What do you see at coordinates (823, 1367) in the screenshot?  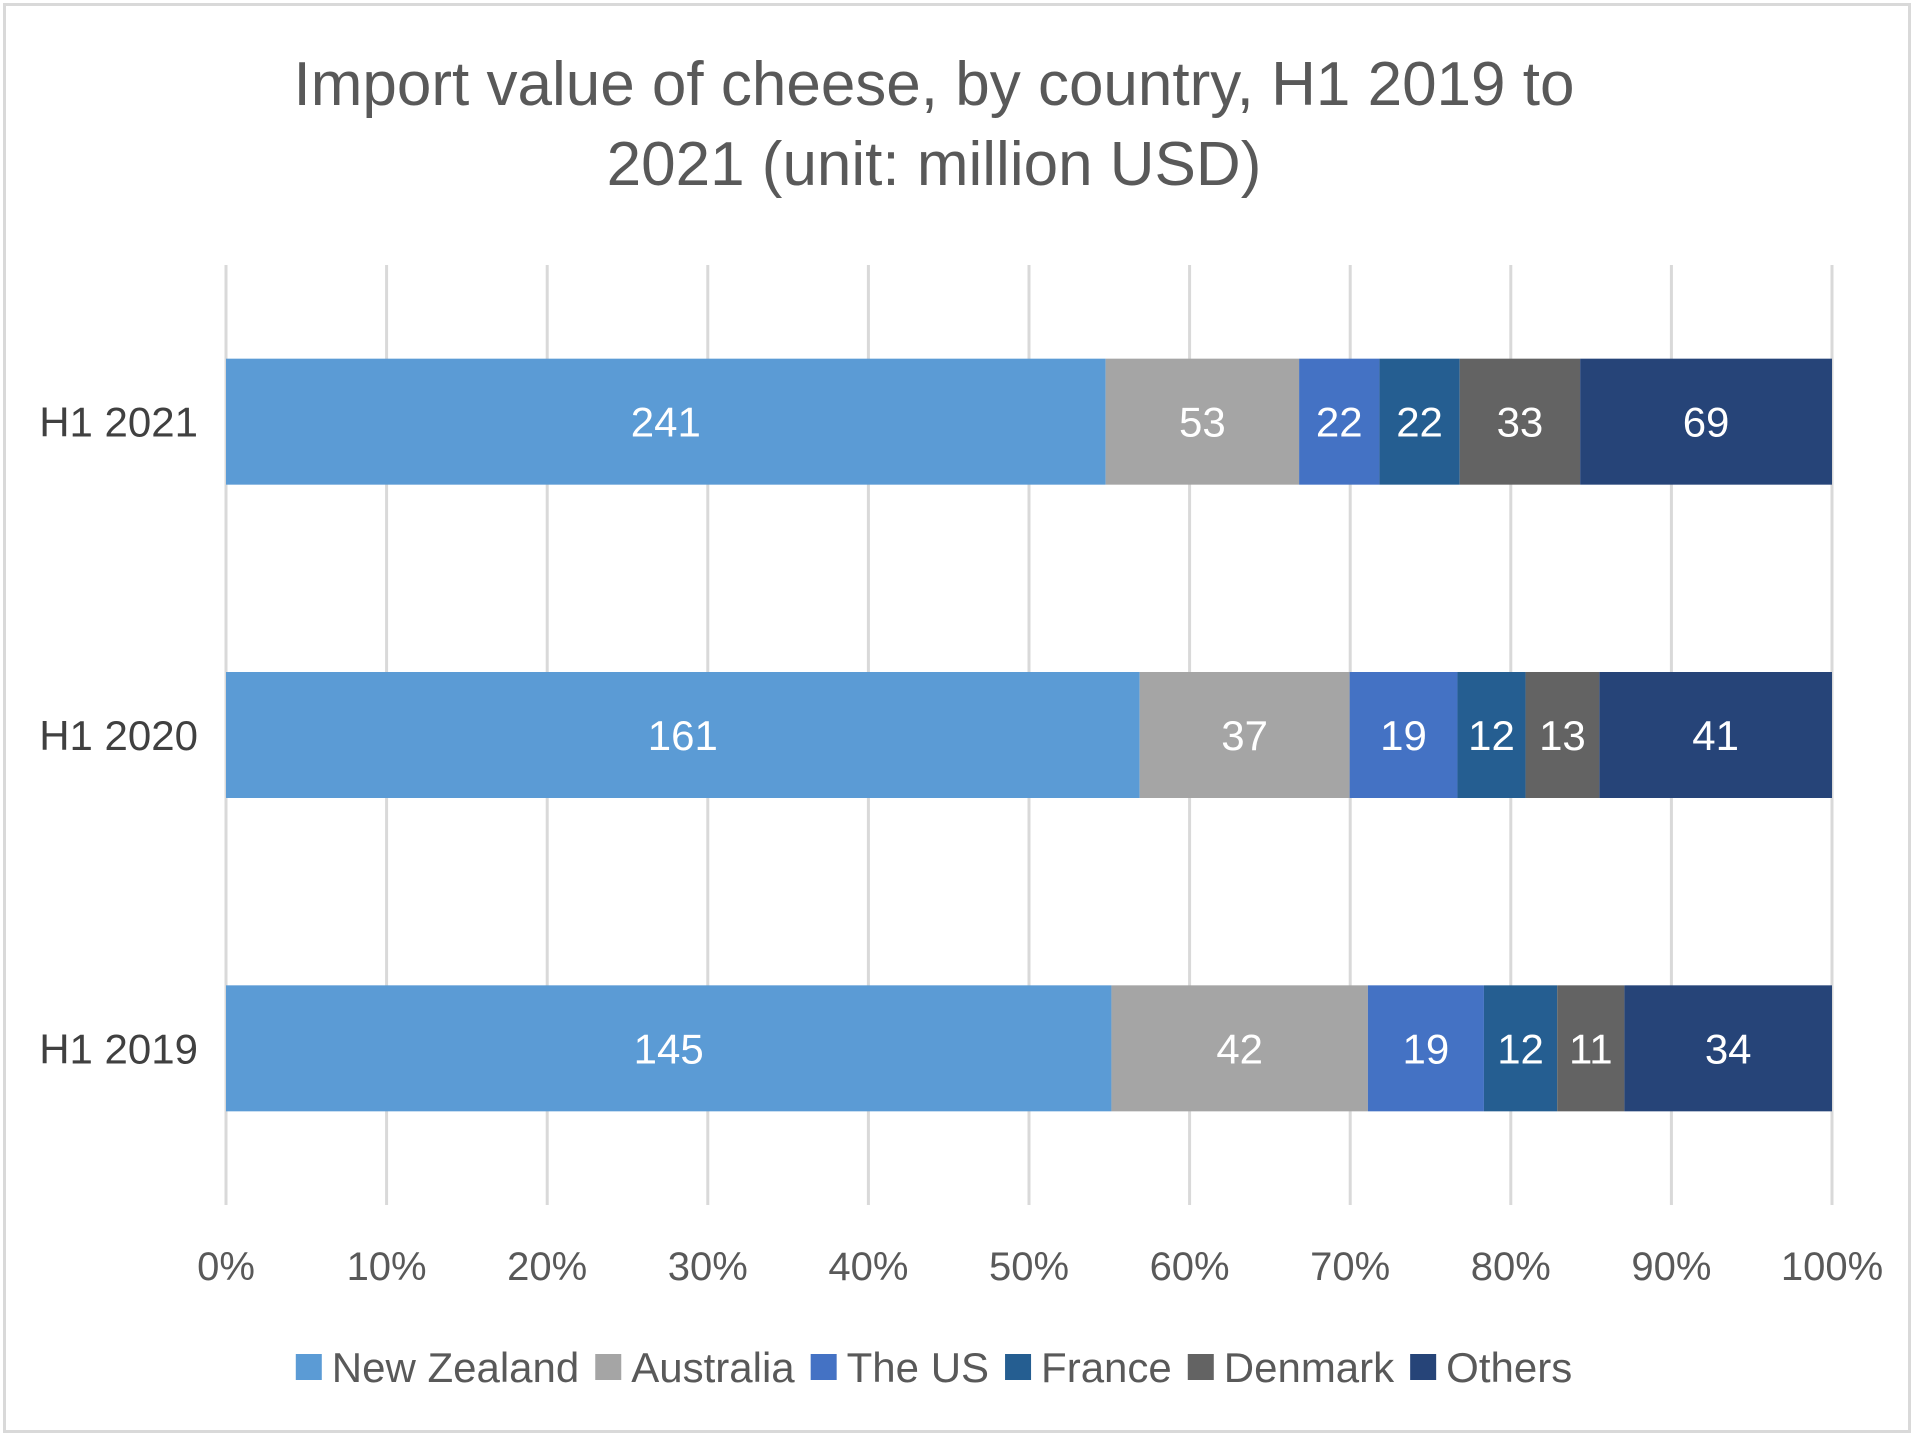 I see `legend-swatch-the-us` at bounding box center [823, 1367].